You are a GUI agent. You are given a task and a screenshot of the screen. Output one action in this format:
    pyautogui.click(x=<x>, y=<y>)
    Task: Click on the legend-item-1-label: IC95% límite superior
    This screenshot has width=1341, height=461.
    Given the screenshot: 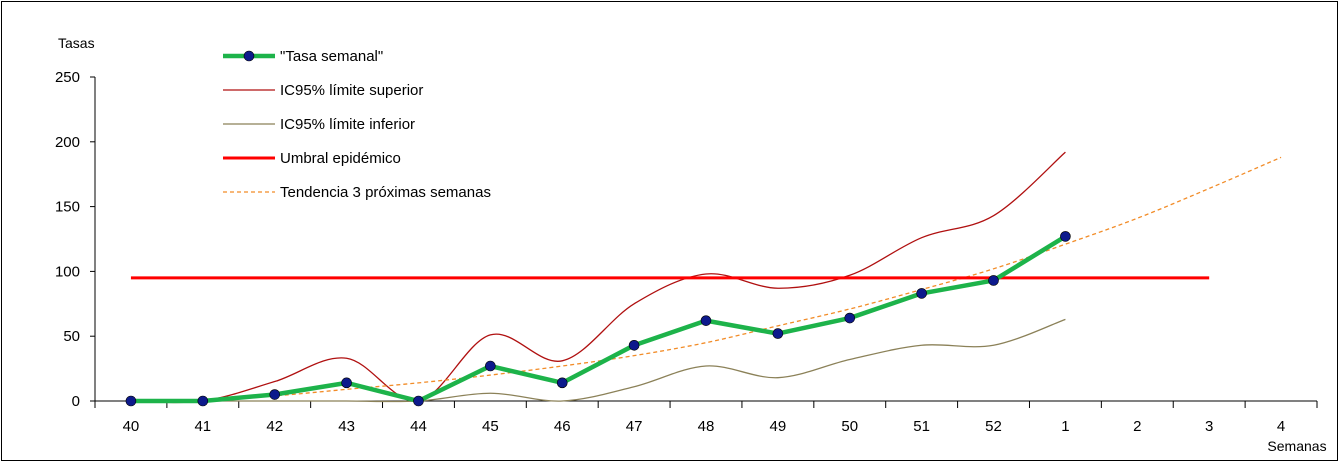 What is the action you would take?
    pyautogui.click(x=351, y=90)
    